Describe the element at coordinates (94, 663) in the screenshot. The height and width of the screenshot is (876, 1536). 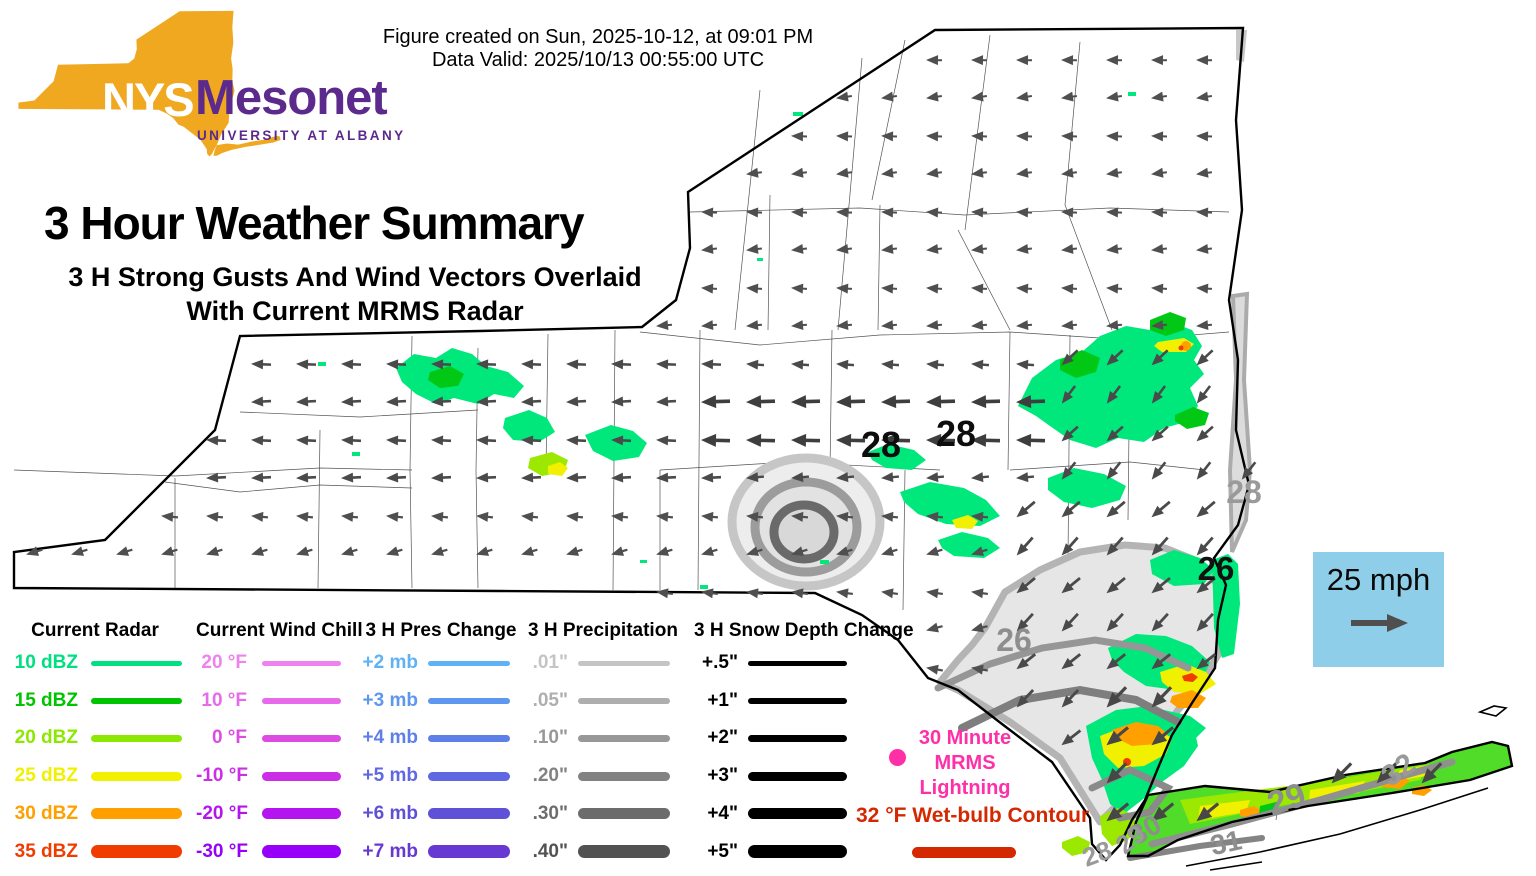
I see `legend-row: 10 dBZ` at that location.